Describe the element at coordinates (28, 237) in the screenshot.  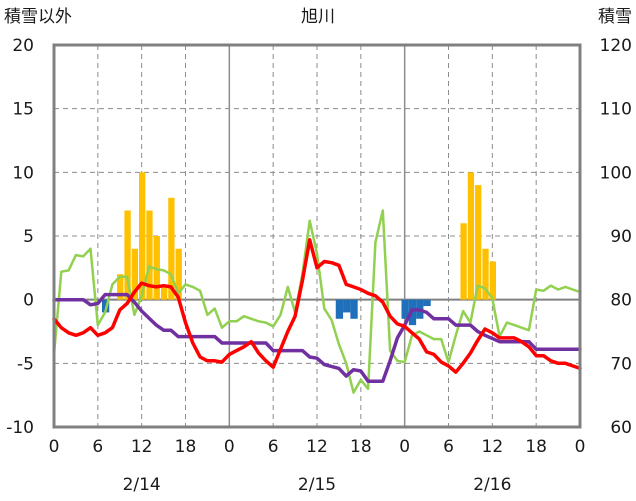
I see `y-left-tick-label: 5` at that location.